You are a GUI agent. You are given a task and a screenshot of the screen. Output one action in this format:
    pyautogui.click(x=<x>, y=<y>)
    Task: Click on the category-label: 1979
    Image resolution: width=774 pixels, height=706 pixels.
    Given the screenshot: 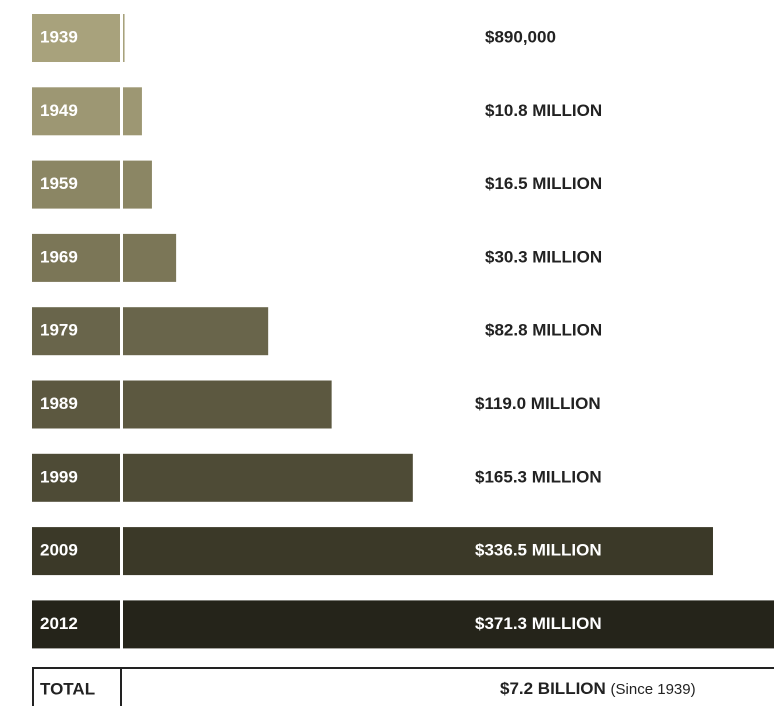 What is the action you would take?
    pyautogui.click(x=59, y=330)
    